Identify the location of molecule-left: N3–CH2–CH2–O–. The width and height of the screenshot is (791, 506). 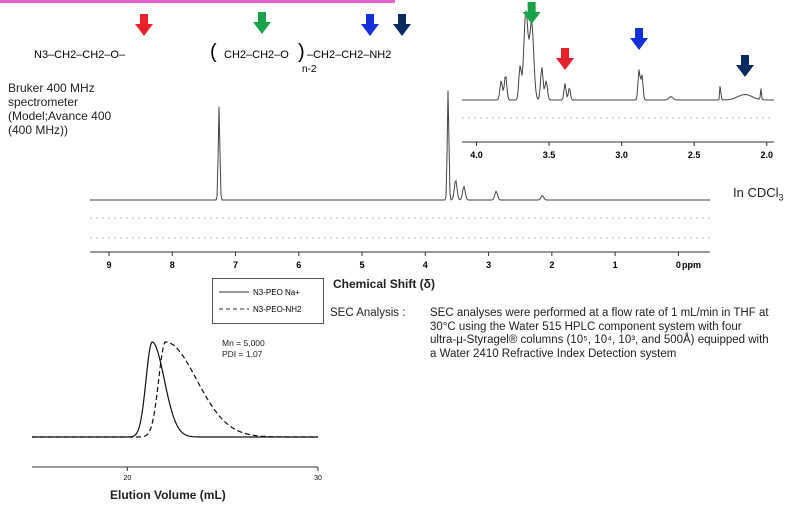
(80, 55).